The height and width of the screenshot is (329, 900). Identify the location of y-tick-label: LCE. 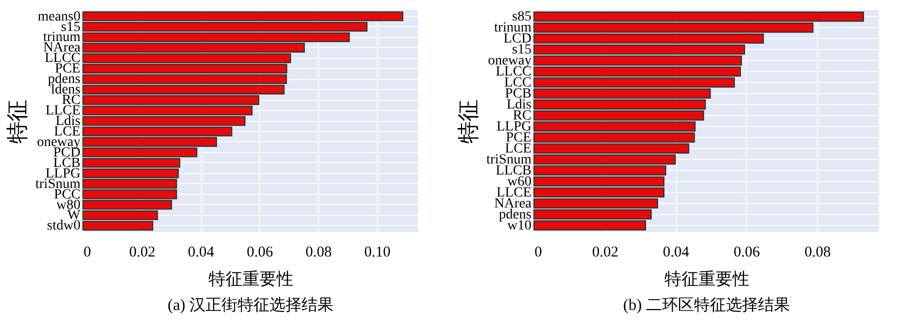
(518, 148).